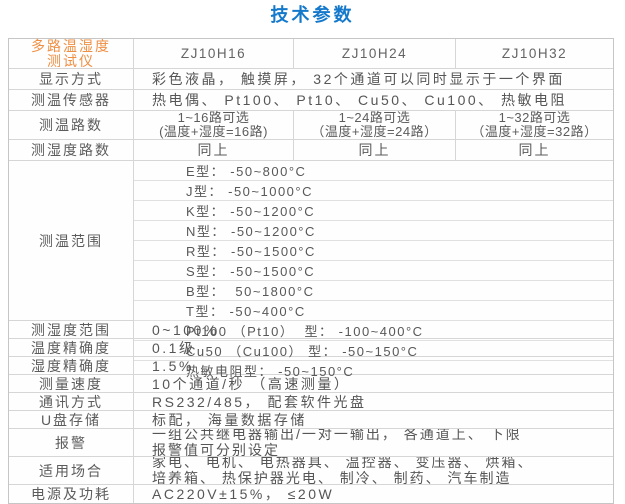 The image size is (625, 504). I want to click on table-row-power: 电源及功耗 AC220V±15%， ≤20W, so click(311, 494).